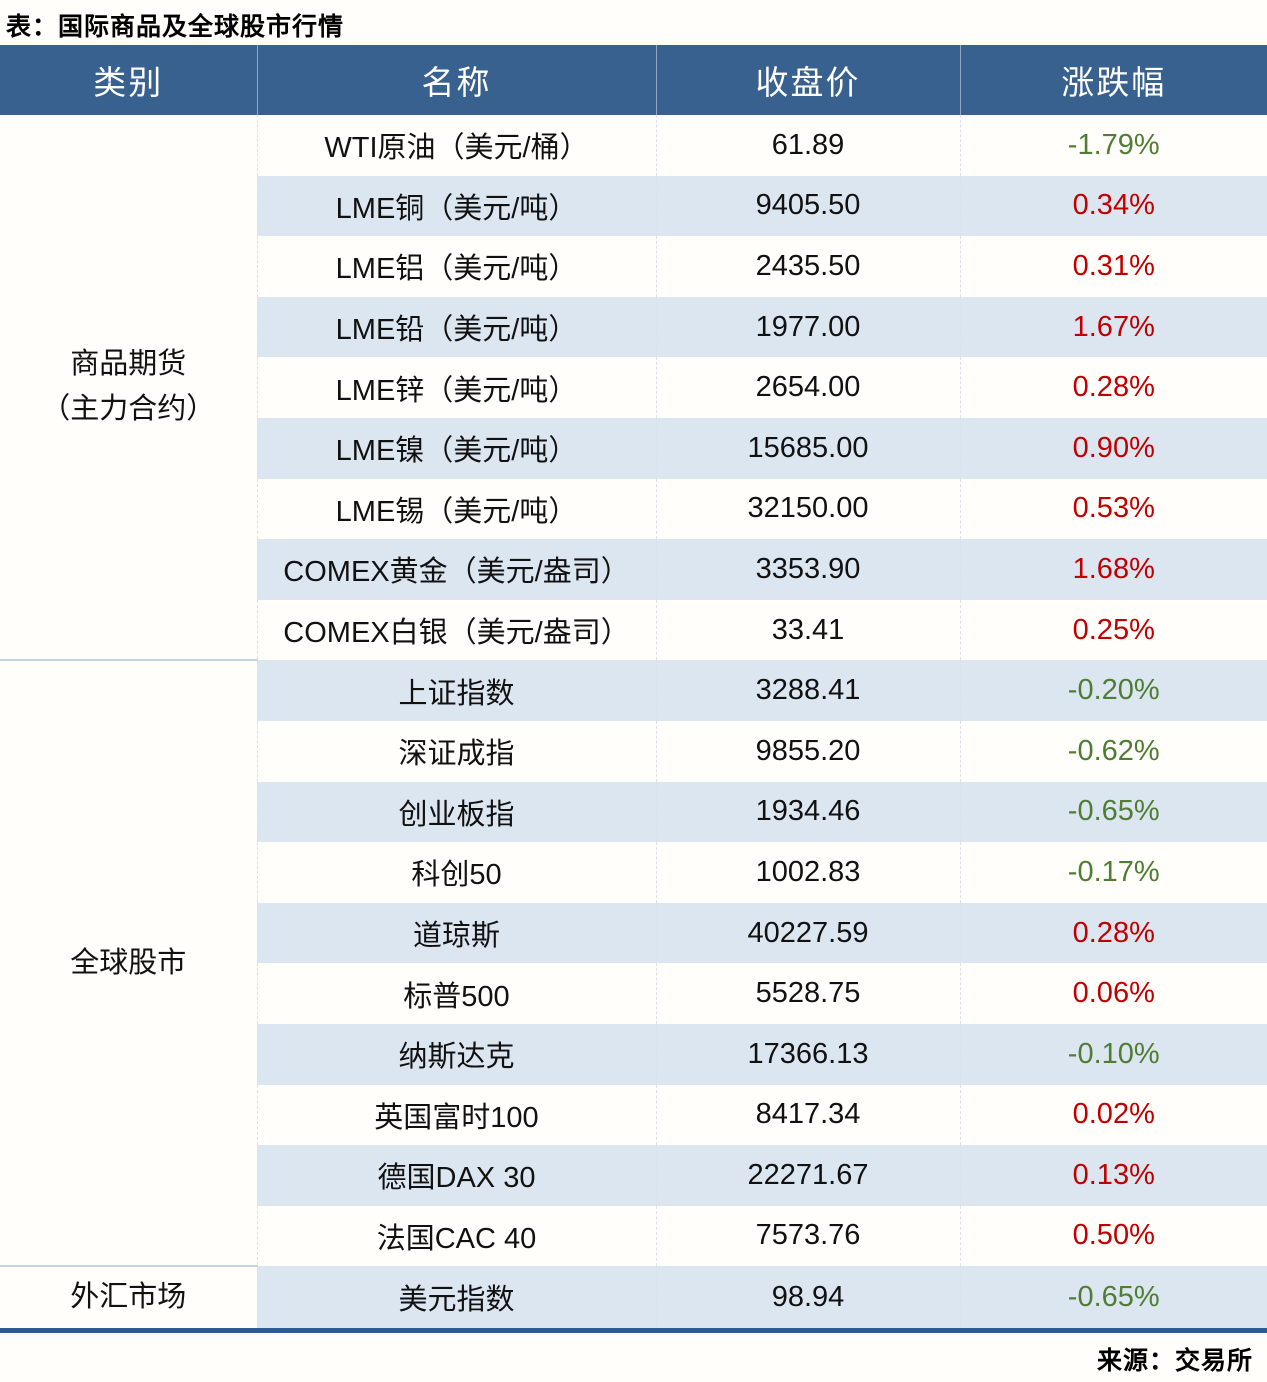 Image resolution: width=1267 pixels, height=1382 pixels. I want to click on table-row: COMEX白银（美元/盎司） 33.41 0.25%, so click(633, 630).